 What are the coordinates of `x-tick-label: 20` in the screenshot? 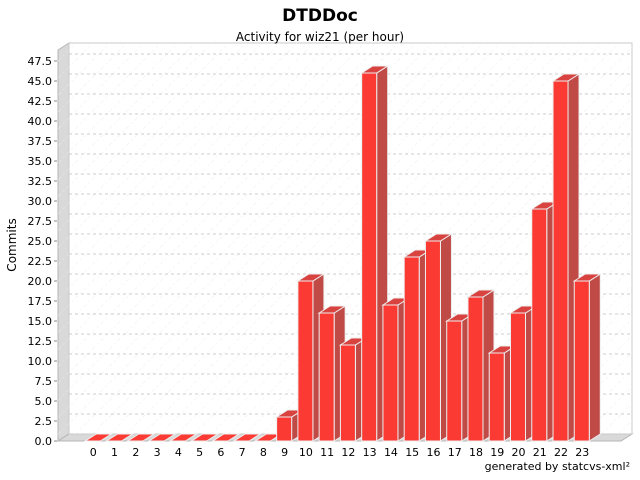 It's located at (519, 452).